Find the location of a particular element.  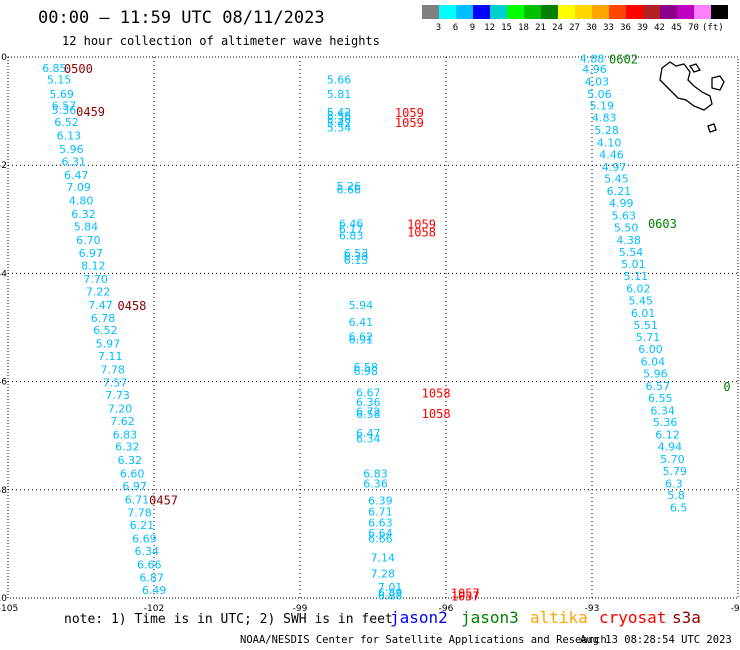

wave-height-value: 7.20 is located at coordinates (120, 409).